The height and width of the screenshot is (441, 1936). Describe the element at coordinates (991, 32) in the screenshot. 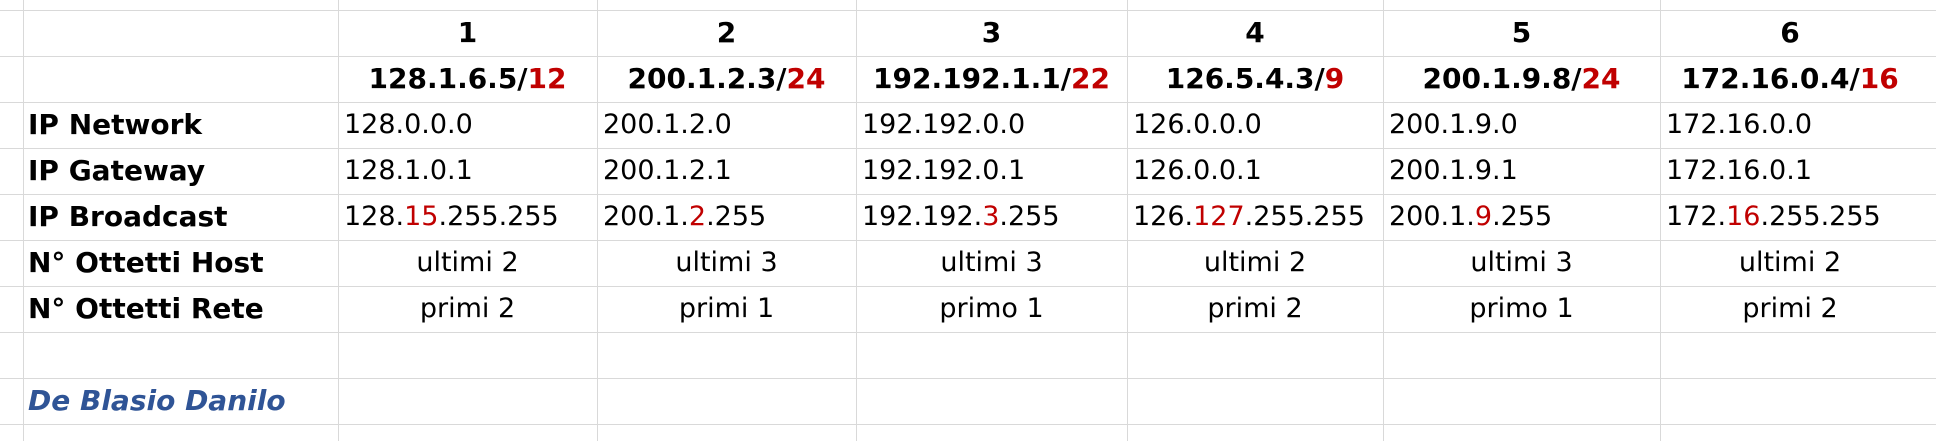

I see `column-number: 3` at that location.